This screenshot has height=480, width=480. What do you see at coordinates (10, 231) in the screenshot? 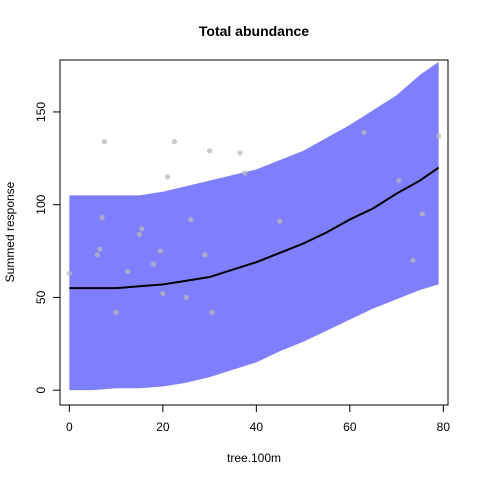
I see `y-axis-label: Summed response` at bounding box center [10, 231].